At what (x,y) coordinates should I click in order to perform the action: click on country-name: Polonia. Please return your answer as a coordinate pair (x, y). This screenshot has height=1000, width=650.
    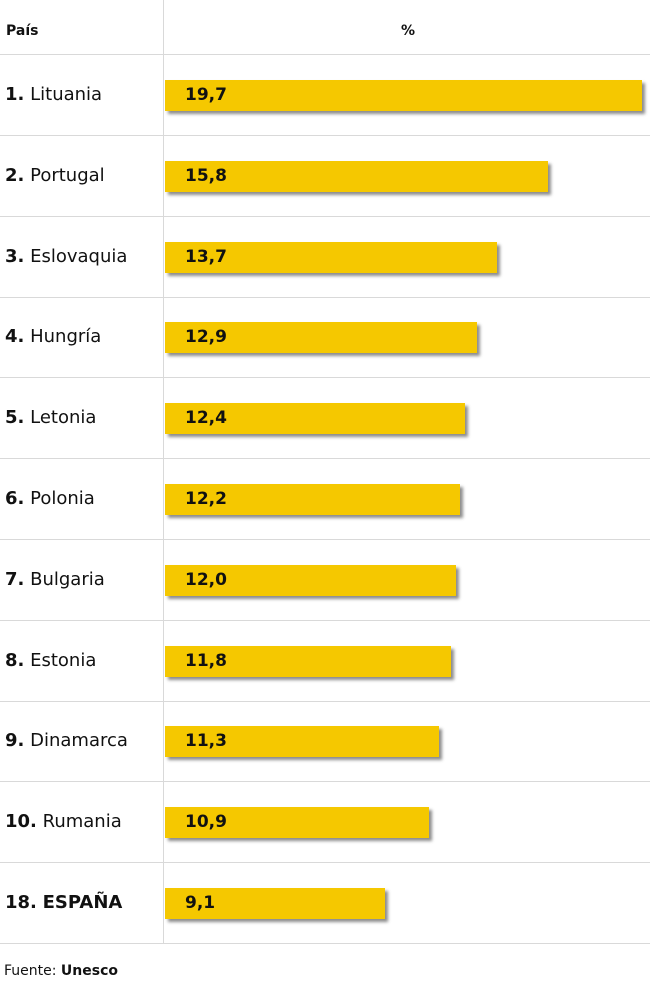
    Looking at the image, I should click on (62, 498).